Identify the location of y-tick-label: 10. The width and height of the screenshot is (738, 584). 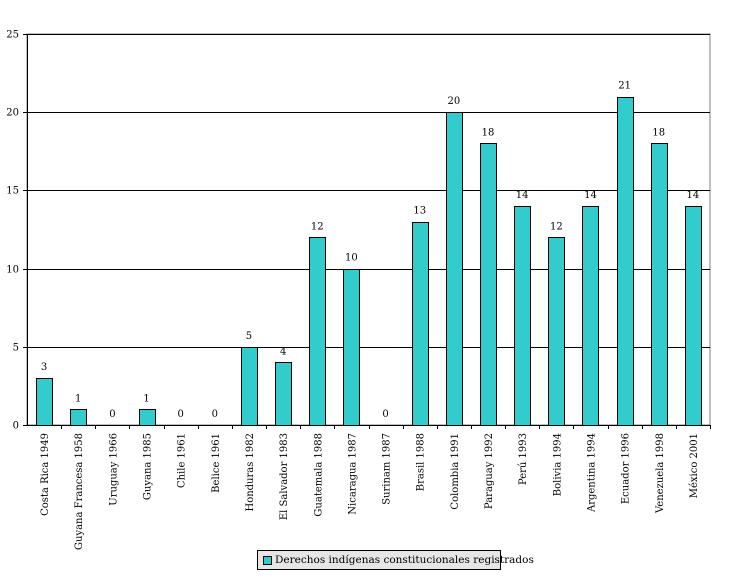
(12, 270).